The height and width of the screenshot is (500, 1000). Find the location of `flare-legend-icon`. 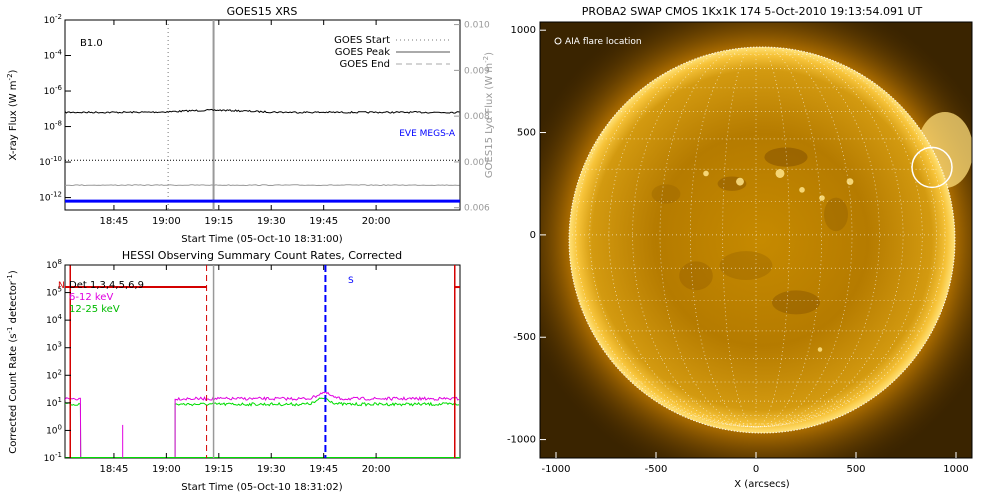

flare-legend-icon is located at coordinates (558, 41).